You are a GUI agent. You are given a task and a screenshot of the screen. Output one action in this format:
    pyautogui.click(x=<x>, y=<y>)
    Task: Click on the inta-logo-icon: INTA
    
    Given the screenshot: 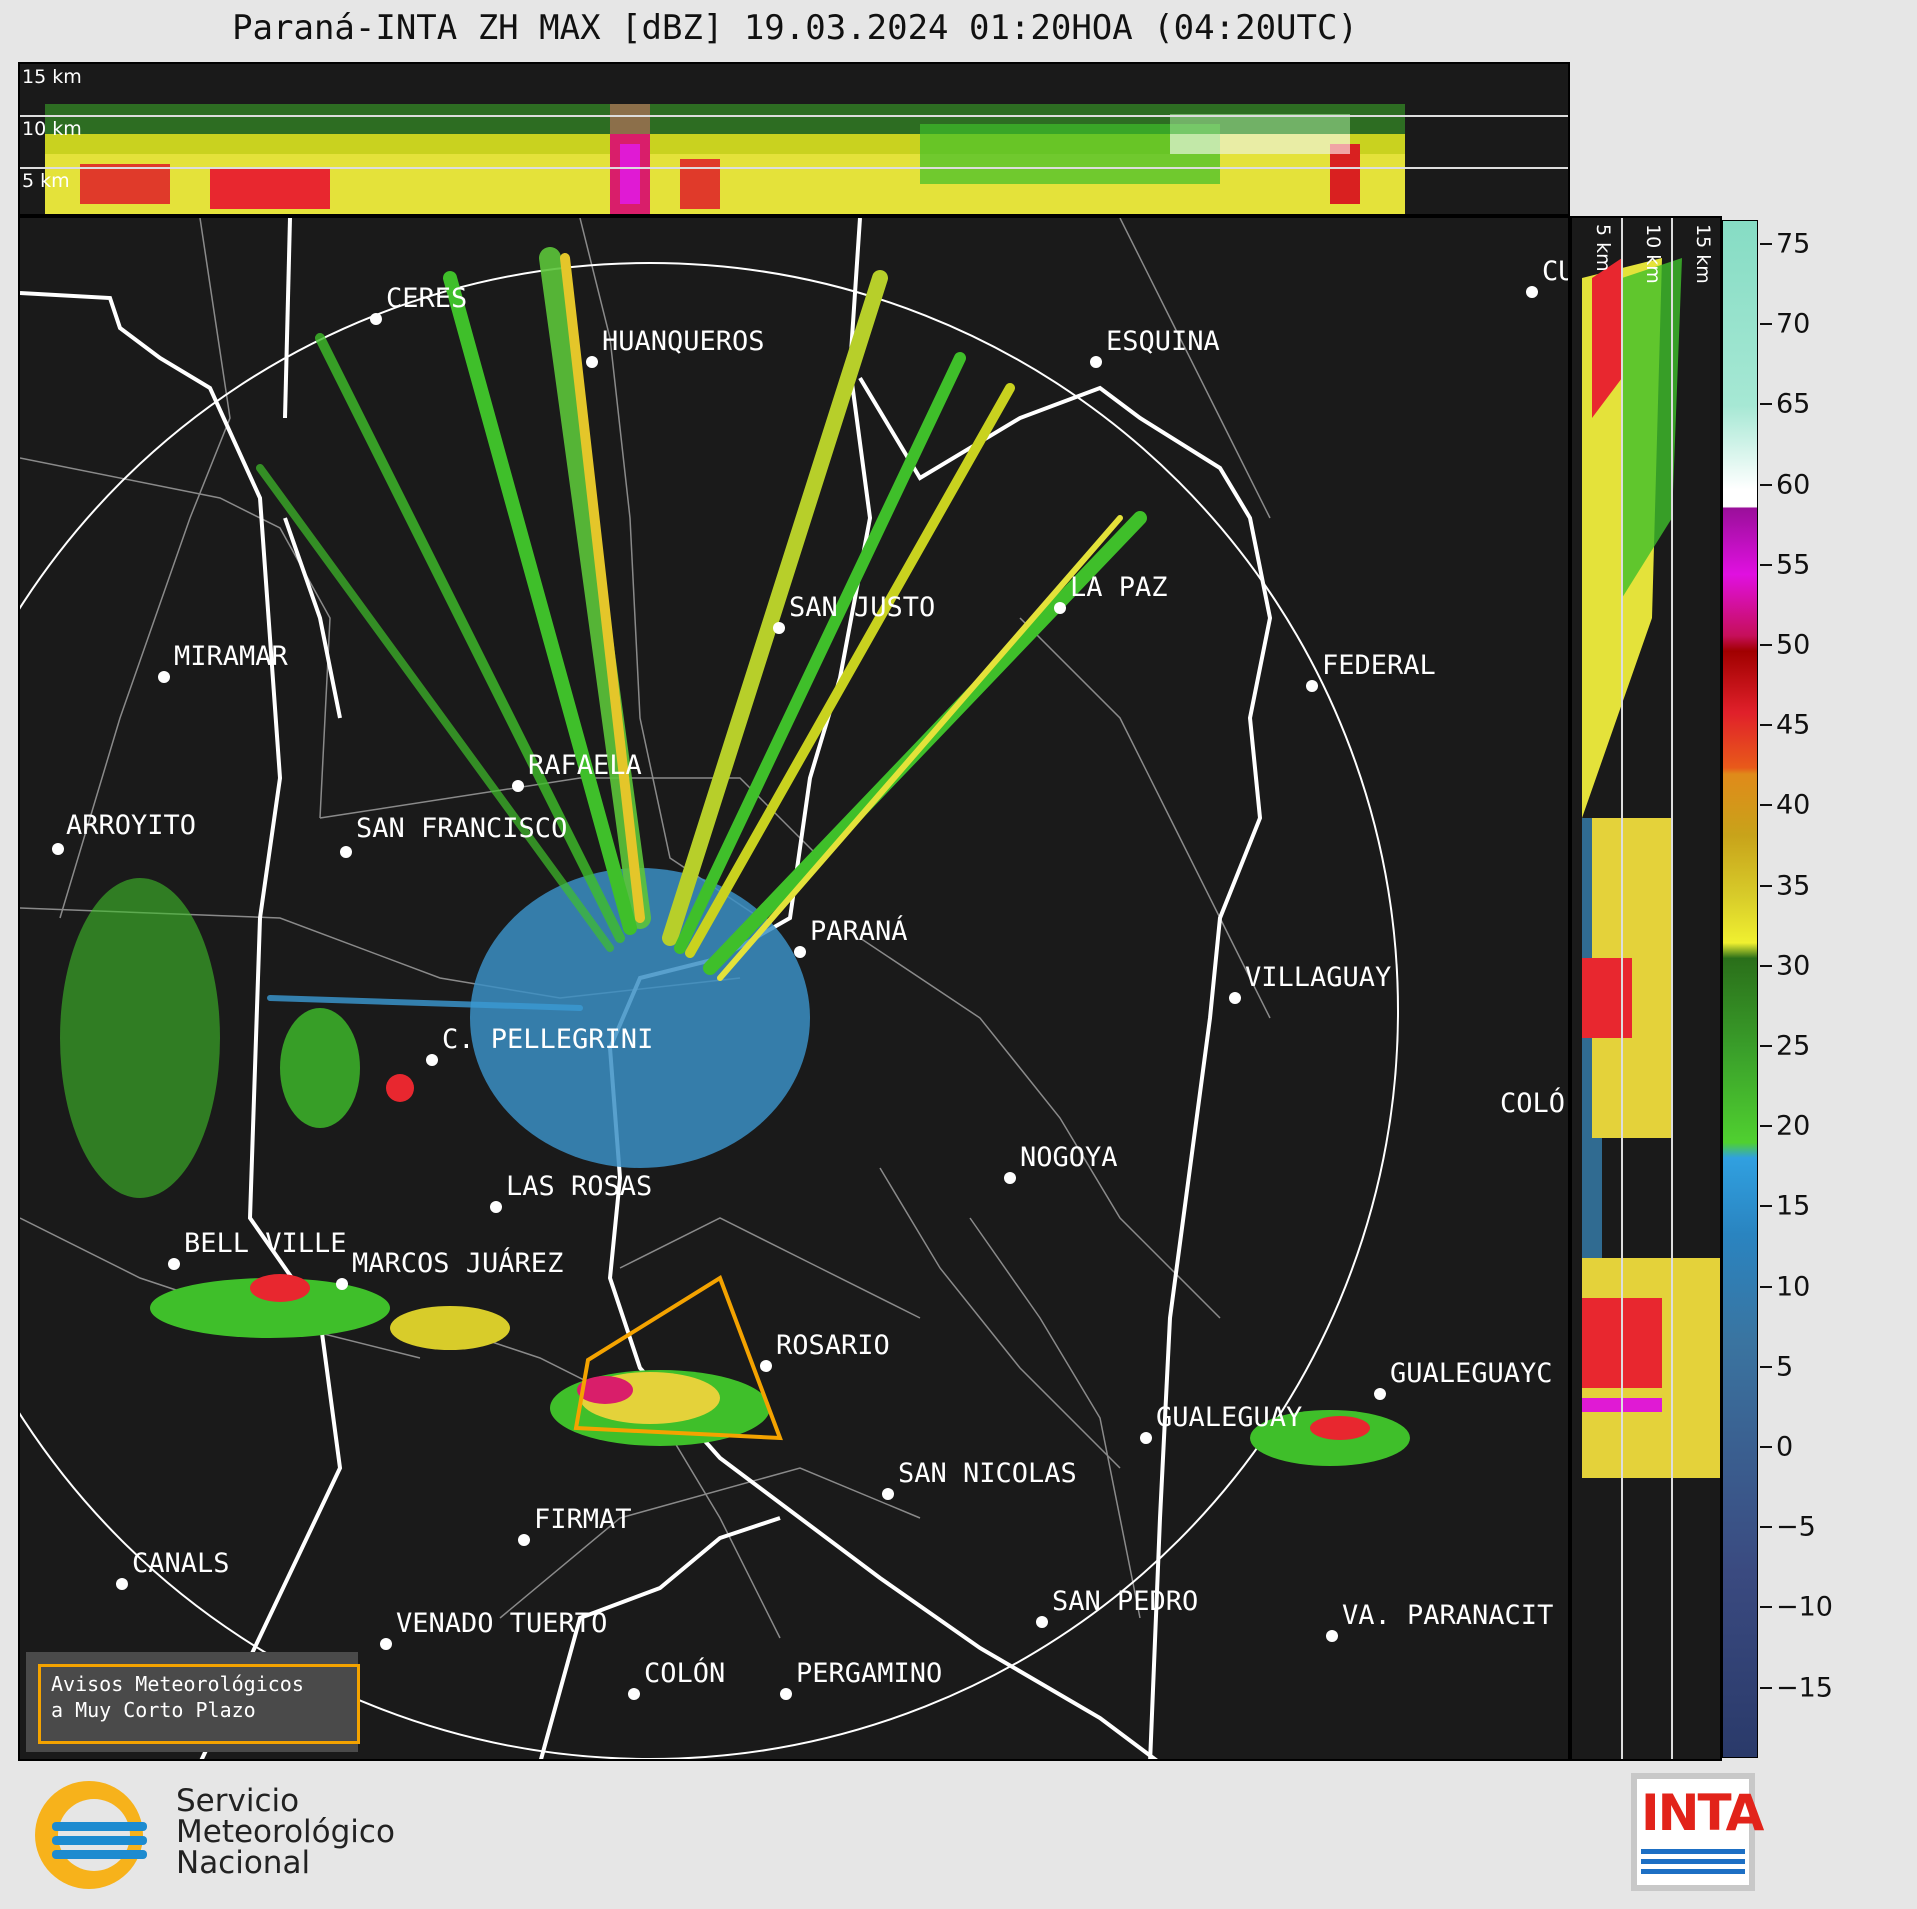 What is the action you would take?
    pyautogui.click(x=1697, y=1832)
    